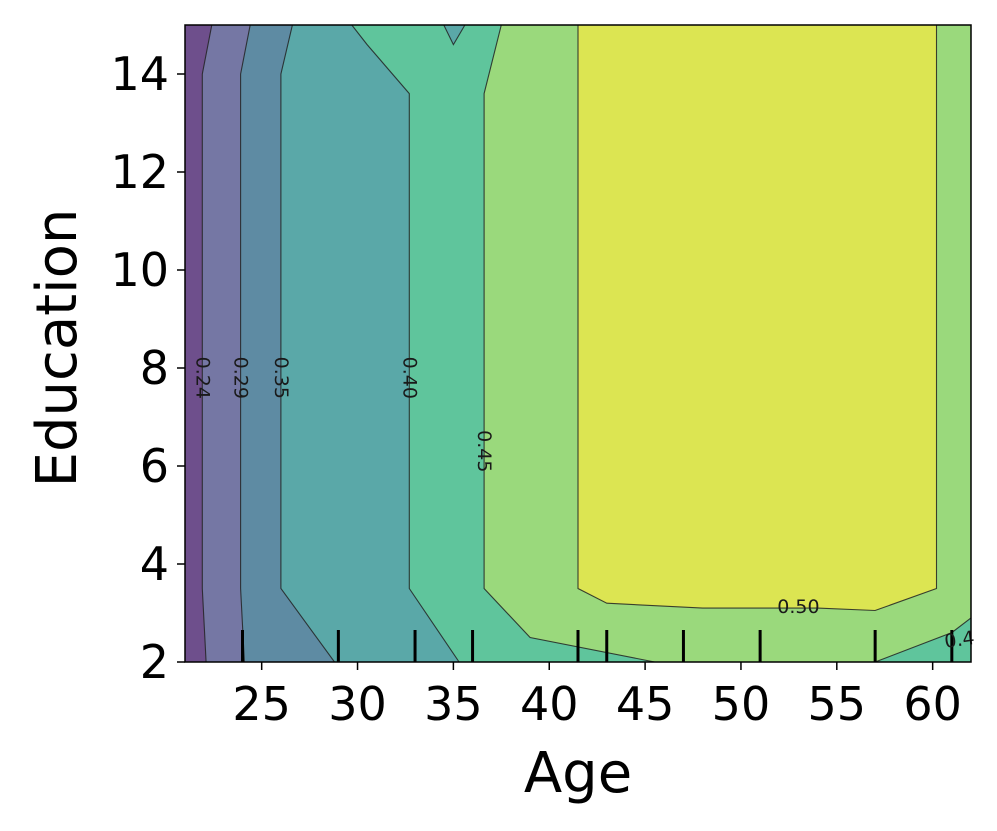 The width and height of the screenshot is (997, 831). What do you see at coordinates (409, 378) in the screenshot?
I see `contour-label: 0.40` at bounding box center [409, 378].